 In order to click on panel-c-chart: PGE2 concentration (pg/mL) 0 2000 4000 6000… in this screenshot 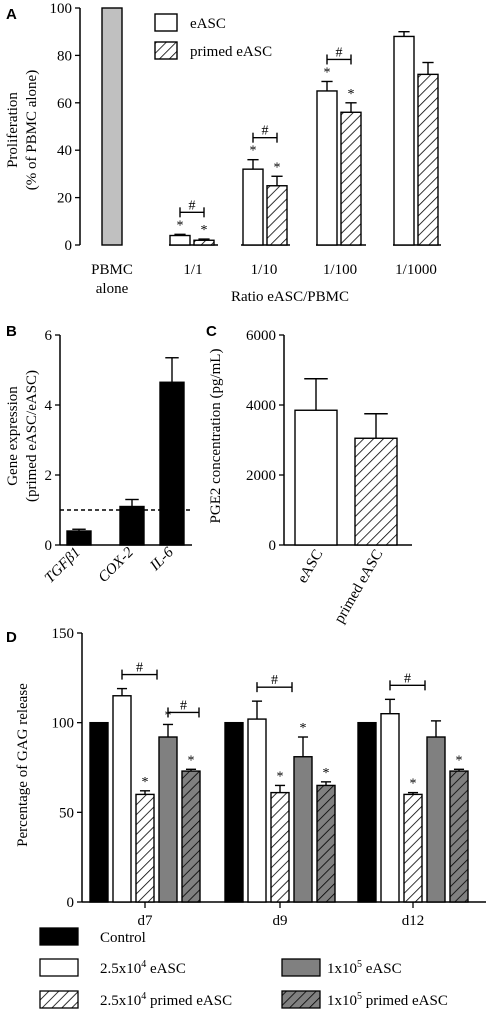, I will do `click(310, 477)`.